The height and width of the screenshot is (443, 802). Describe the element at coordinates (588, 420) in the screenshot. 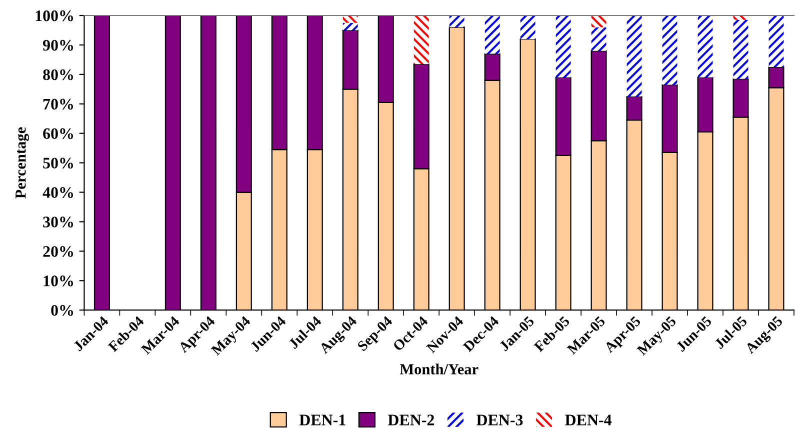

I see `legend-label: DEN-4` at that location.